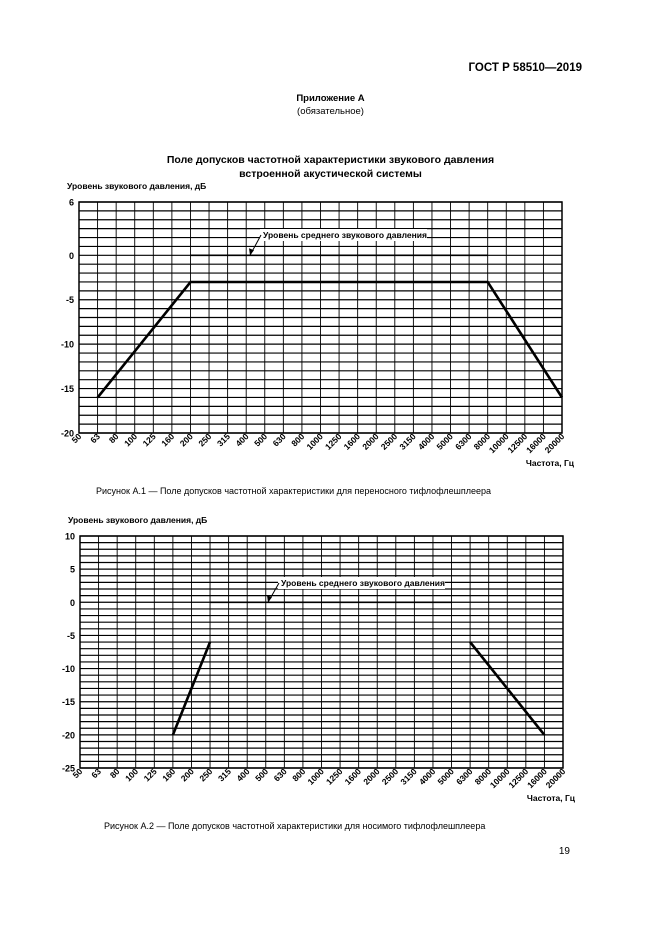 This screenshot has width=661, height=935. Describe the element at coordinates (390, 776) in the screenshot. I see `x-tick-label: 2500` at that location.